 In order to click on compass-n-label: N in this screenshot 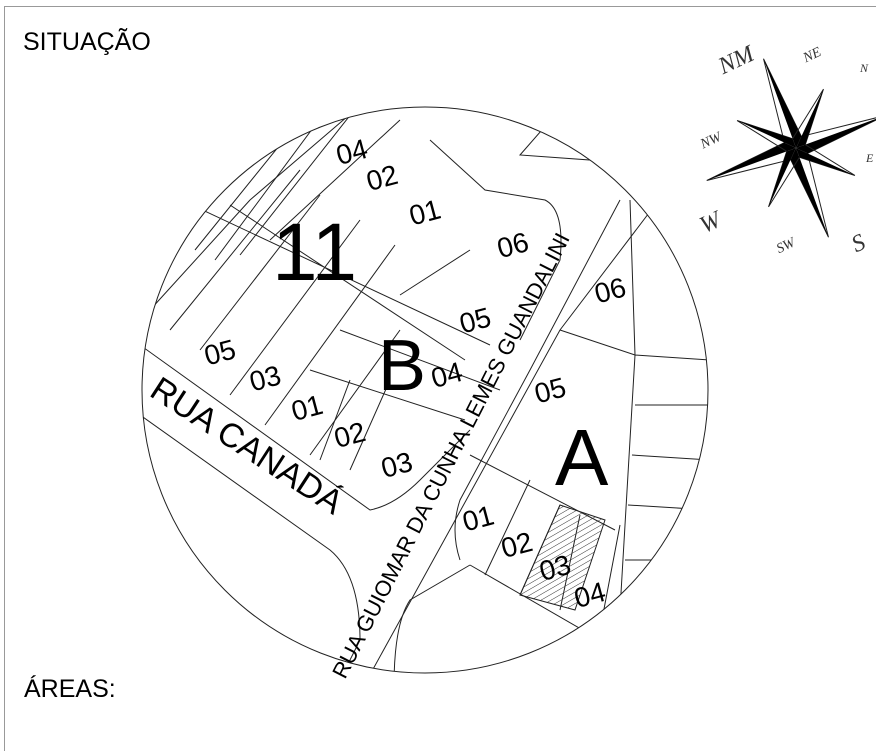, I will do `click(864, 68)`.